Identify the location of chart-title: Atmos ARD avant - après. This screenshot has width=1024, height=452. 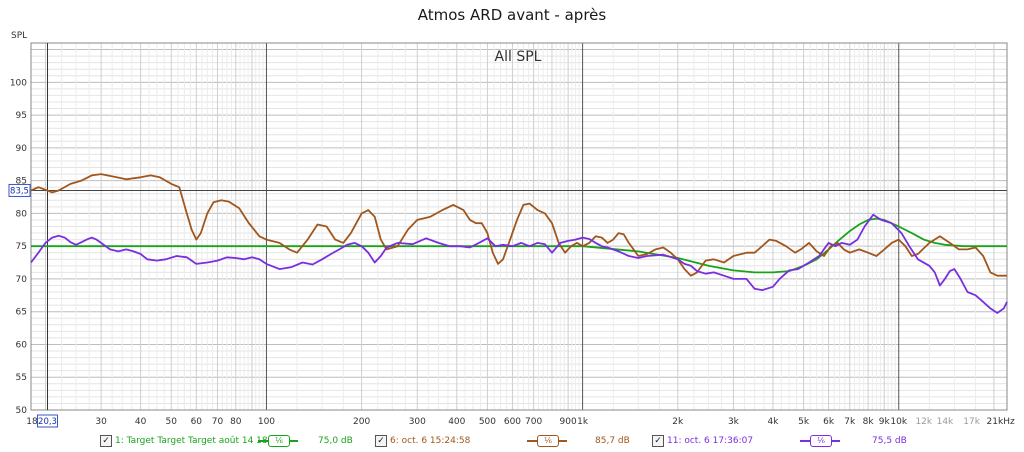
(512, 15).